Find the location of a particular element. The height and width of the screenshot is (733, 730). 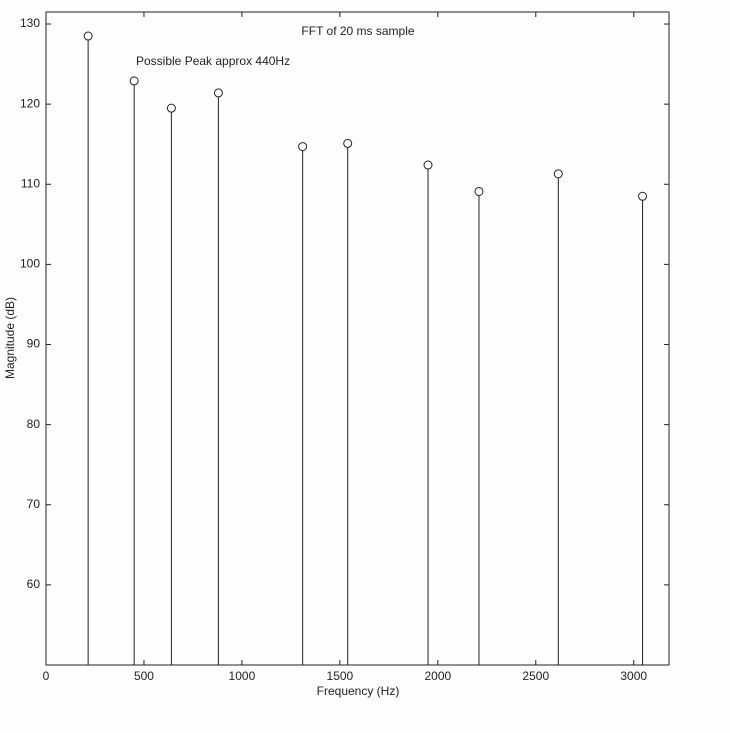

x-tick-label: 2500 is located at coordinates (535, 676).